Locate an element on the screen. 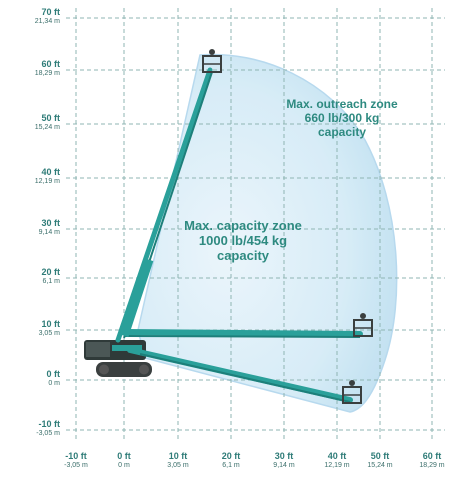 This screenshot has width=460, height=480. outreach-zone-capacity: 660 lb/300 kg is located at coordinates (342, 117).